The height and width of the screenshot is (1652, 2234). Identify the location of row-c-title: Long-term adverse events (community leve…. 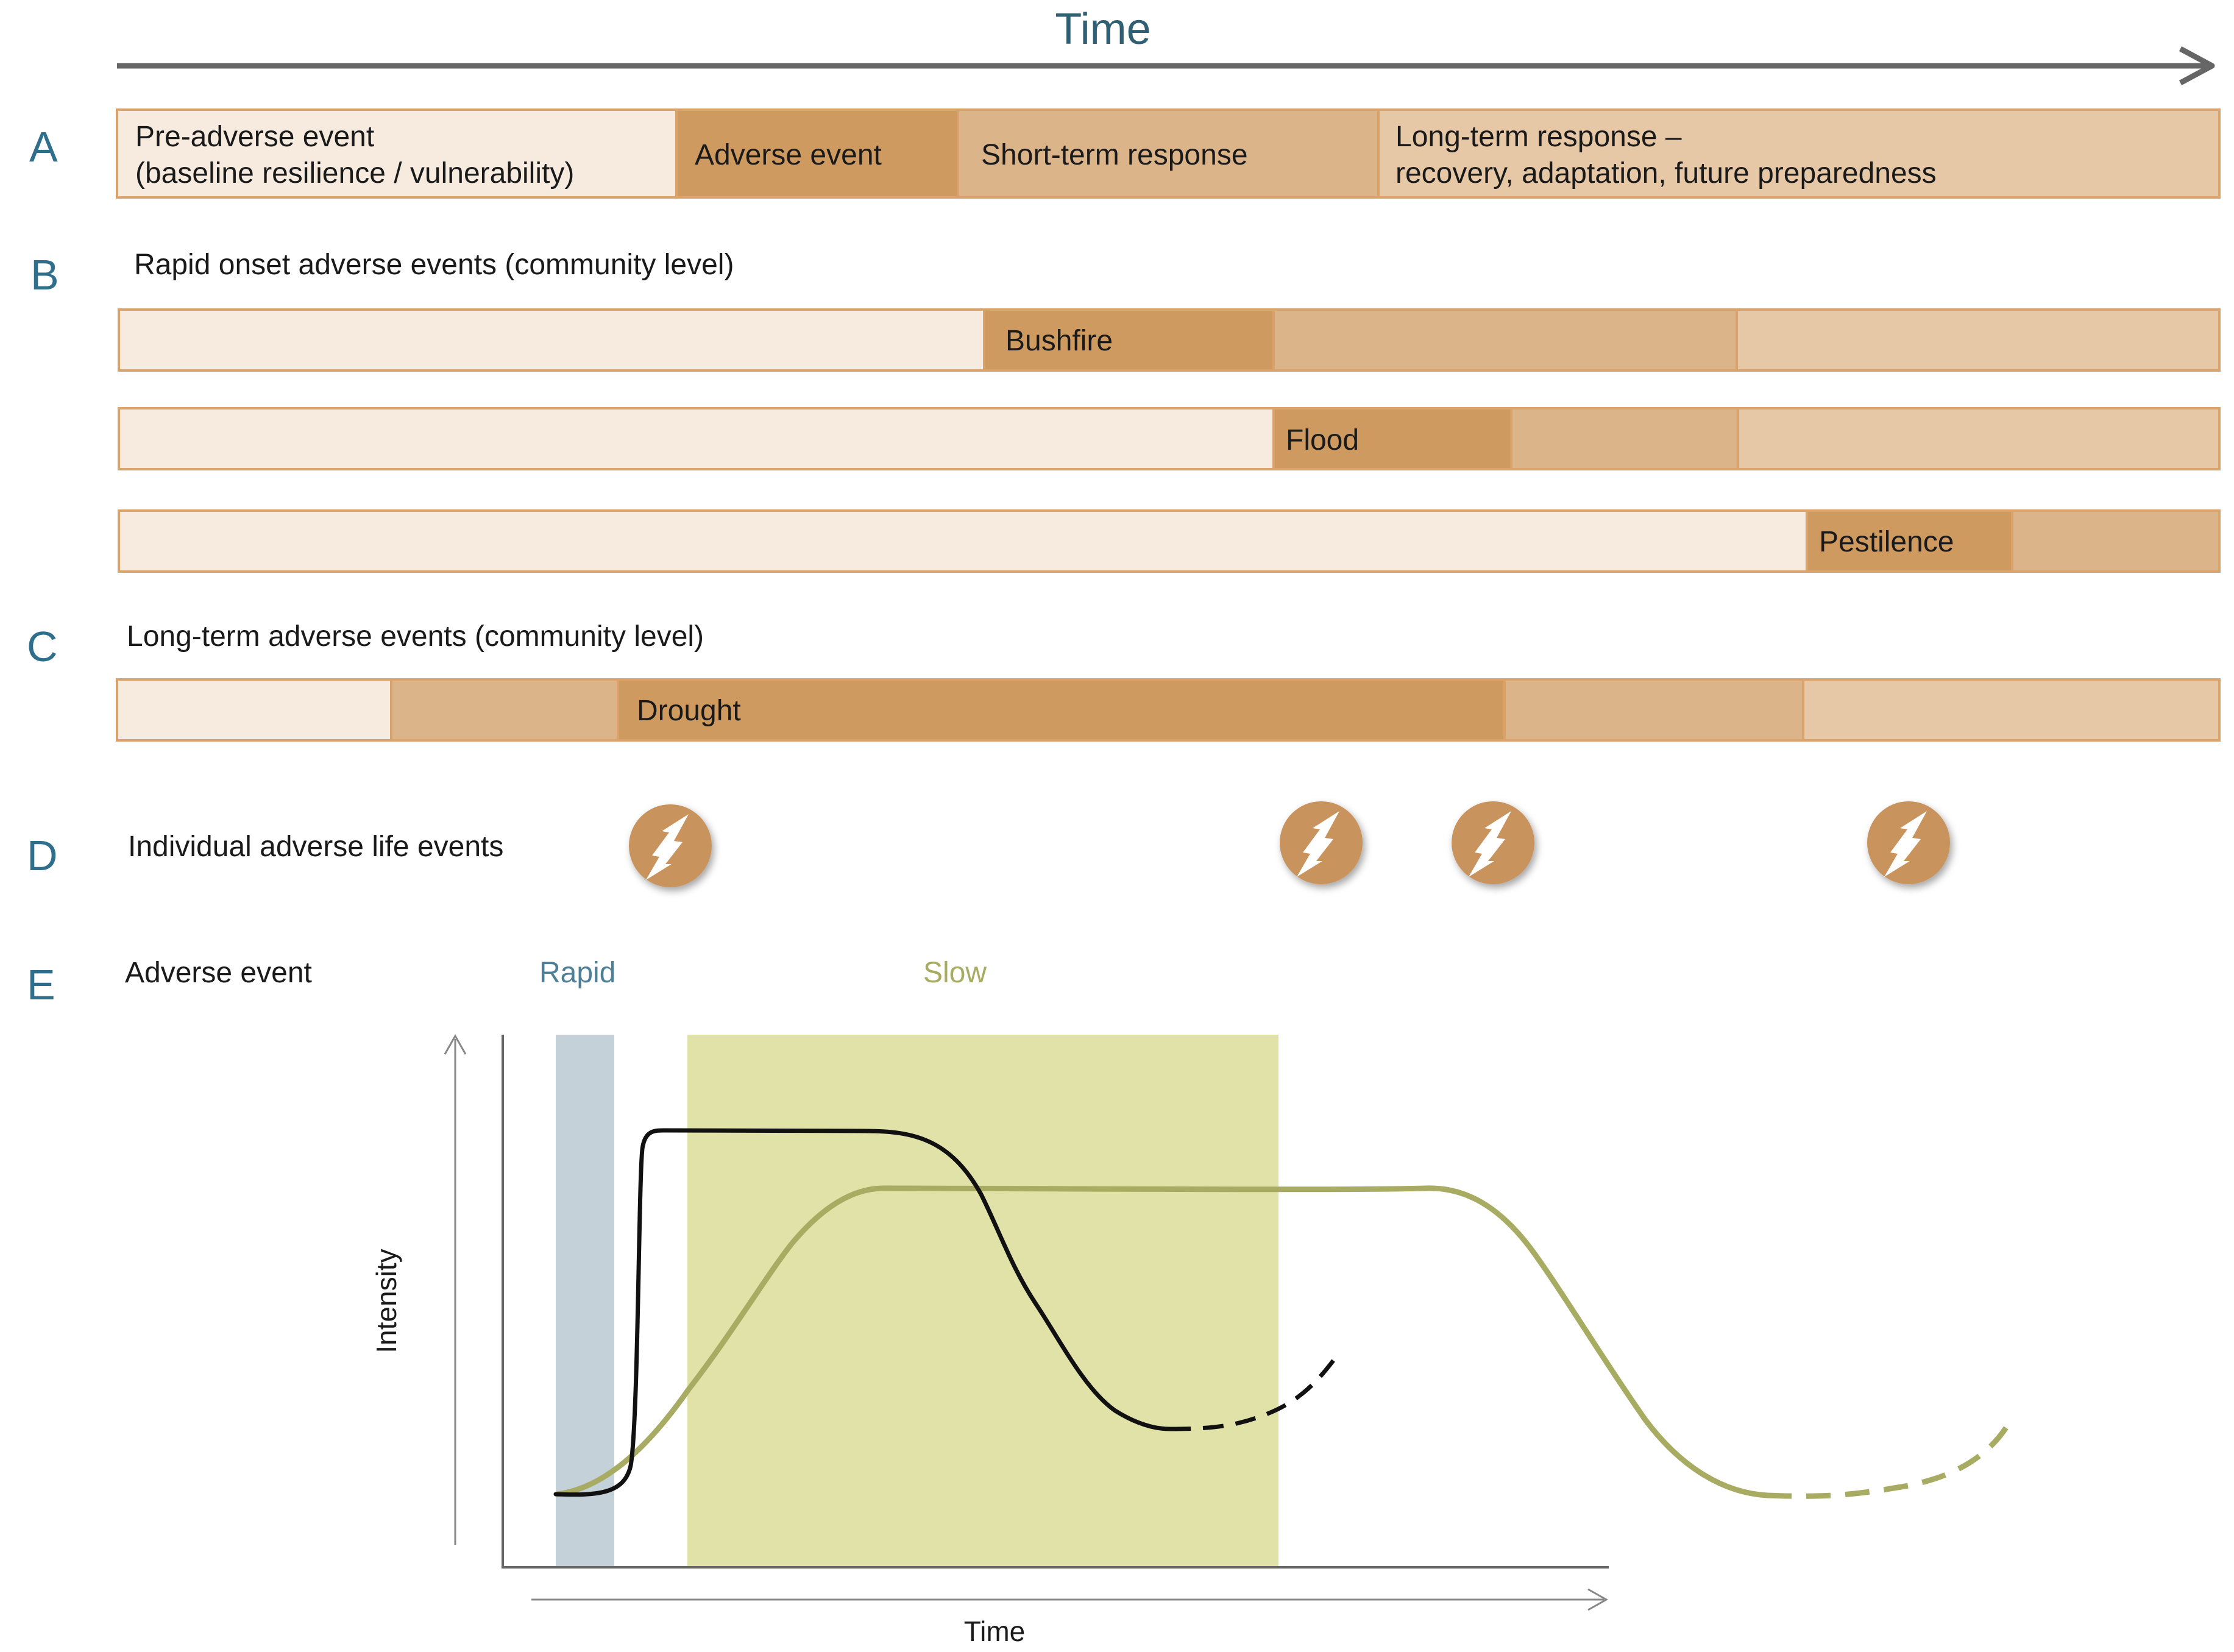
(415, 636).